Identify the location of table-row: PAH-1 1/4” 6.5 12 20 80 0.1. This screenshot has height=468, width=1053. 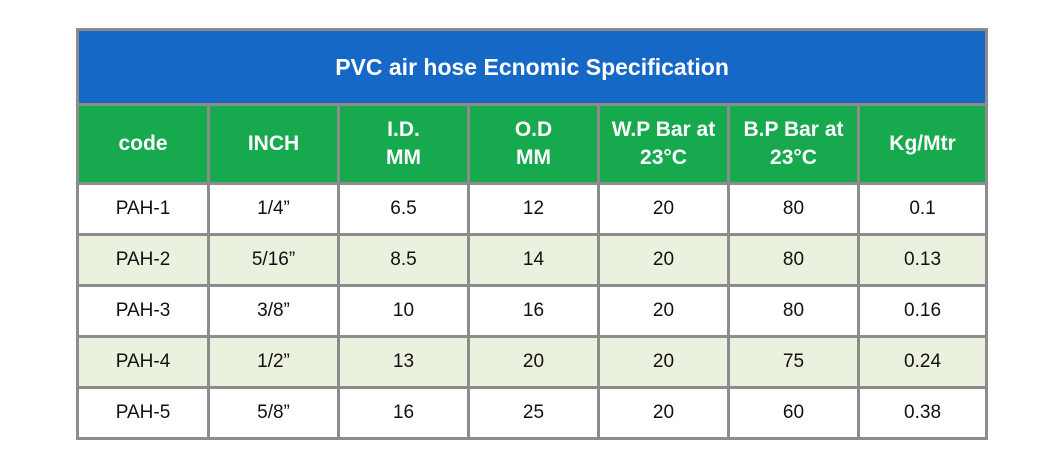
(532, 209).